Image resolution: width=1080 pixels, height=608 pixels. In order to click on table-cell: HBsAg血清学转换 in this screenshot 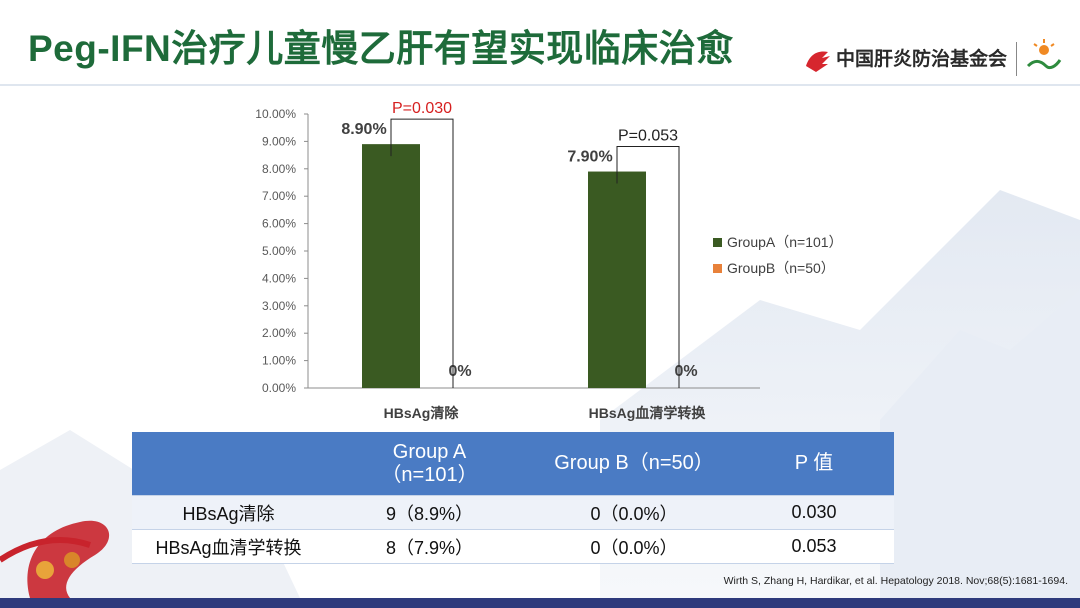, I will do `click(228, 546)`.